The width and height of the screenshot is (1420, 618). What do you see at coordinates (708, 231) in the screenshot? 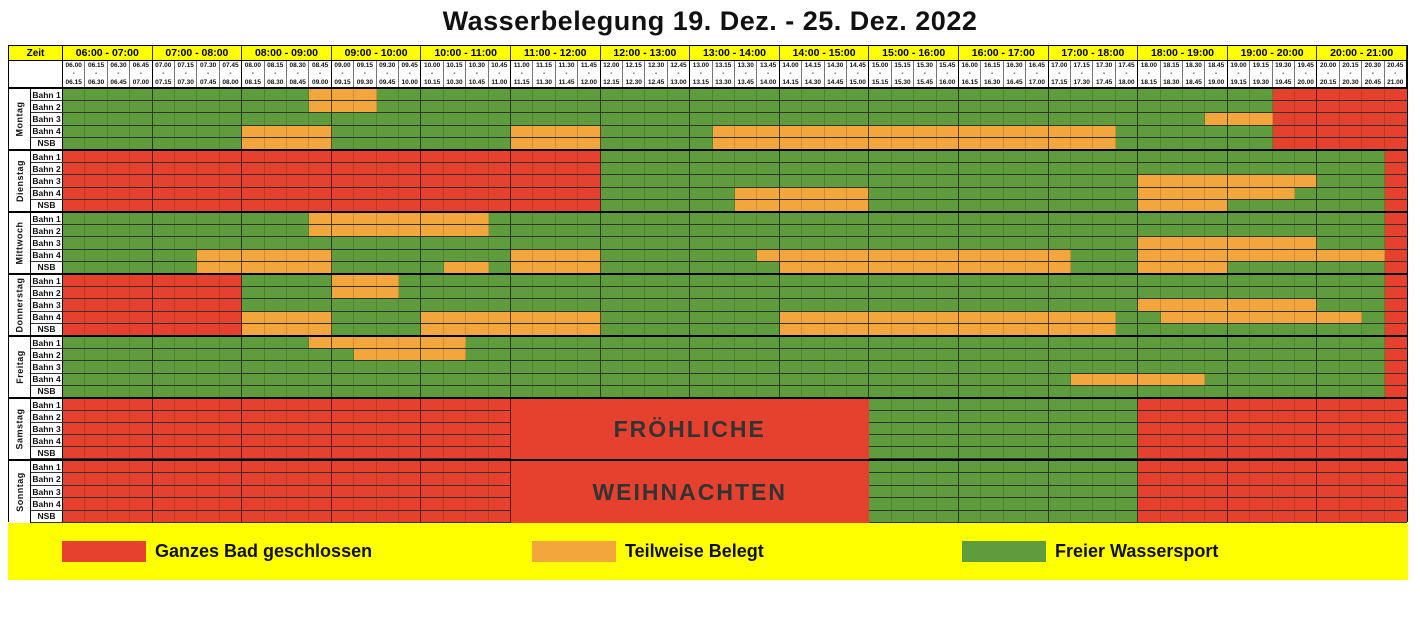
I see `lane-row: Bahn 2` at bounding box center [708, 231].